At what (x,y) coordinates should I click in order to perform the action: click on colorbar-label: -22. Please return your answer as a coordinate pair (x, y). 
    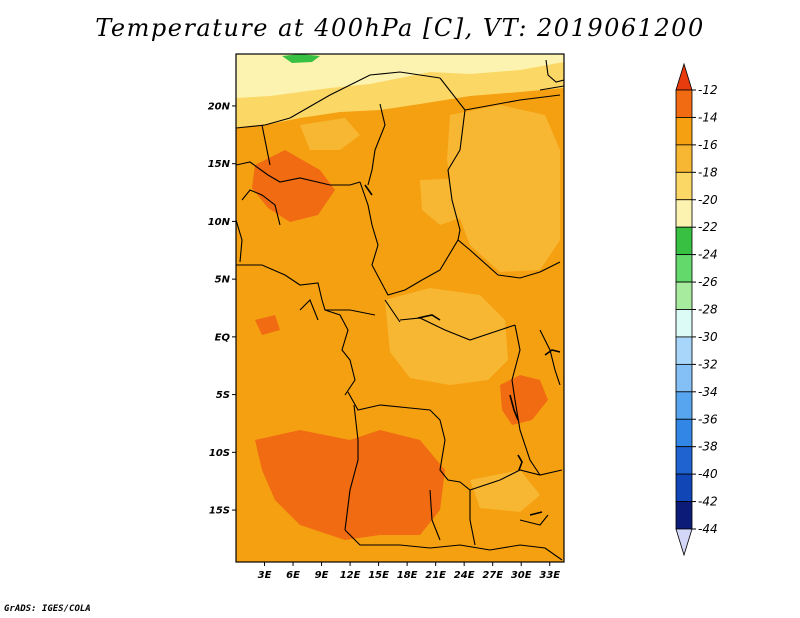
    Looking at the image, I should click on (708, 227).